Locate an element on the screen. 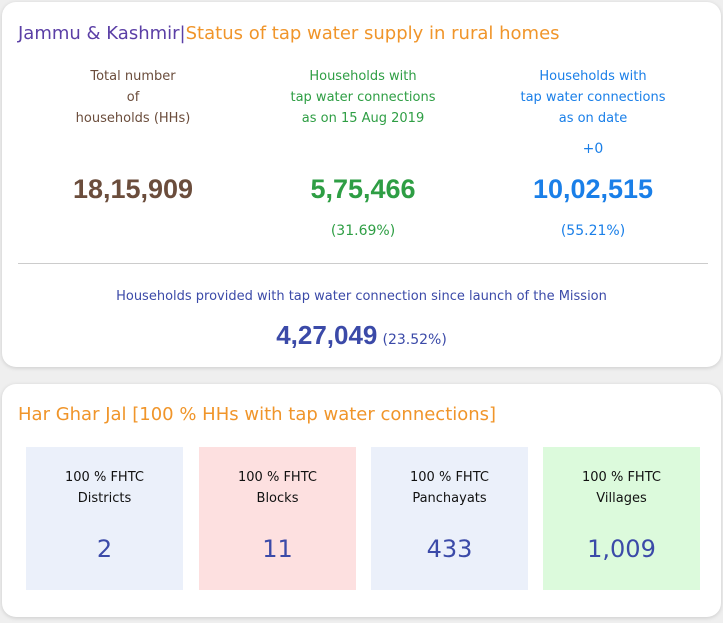  fhtc-districts-box: 100 % FHTC Districts 2 is located at coordinates (104, 518).